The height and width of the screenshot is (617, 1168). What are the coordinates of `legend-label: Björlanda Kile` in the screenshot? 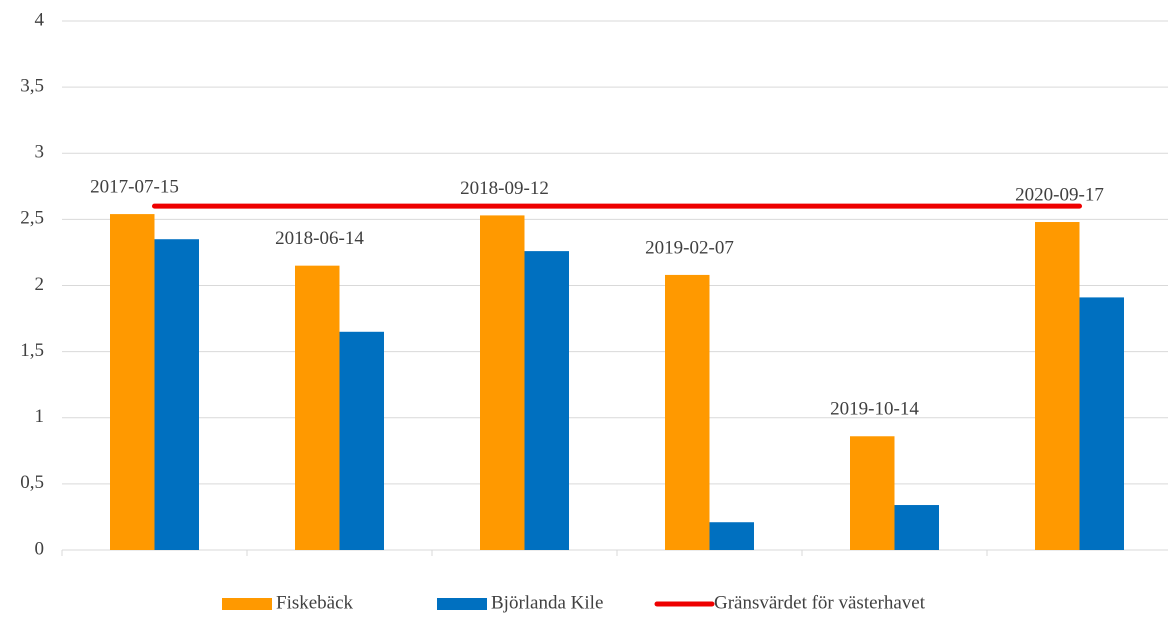 It's located at (547, 602).